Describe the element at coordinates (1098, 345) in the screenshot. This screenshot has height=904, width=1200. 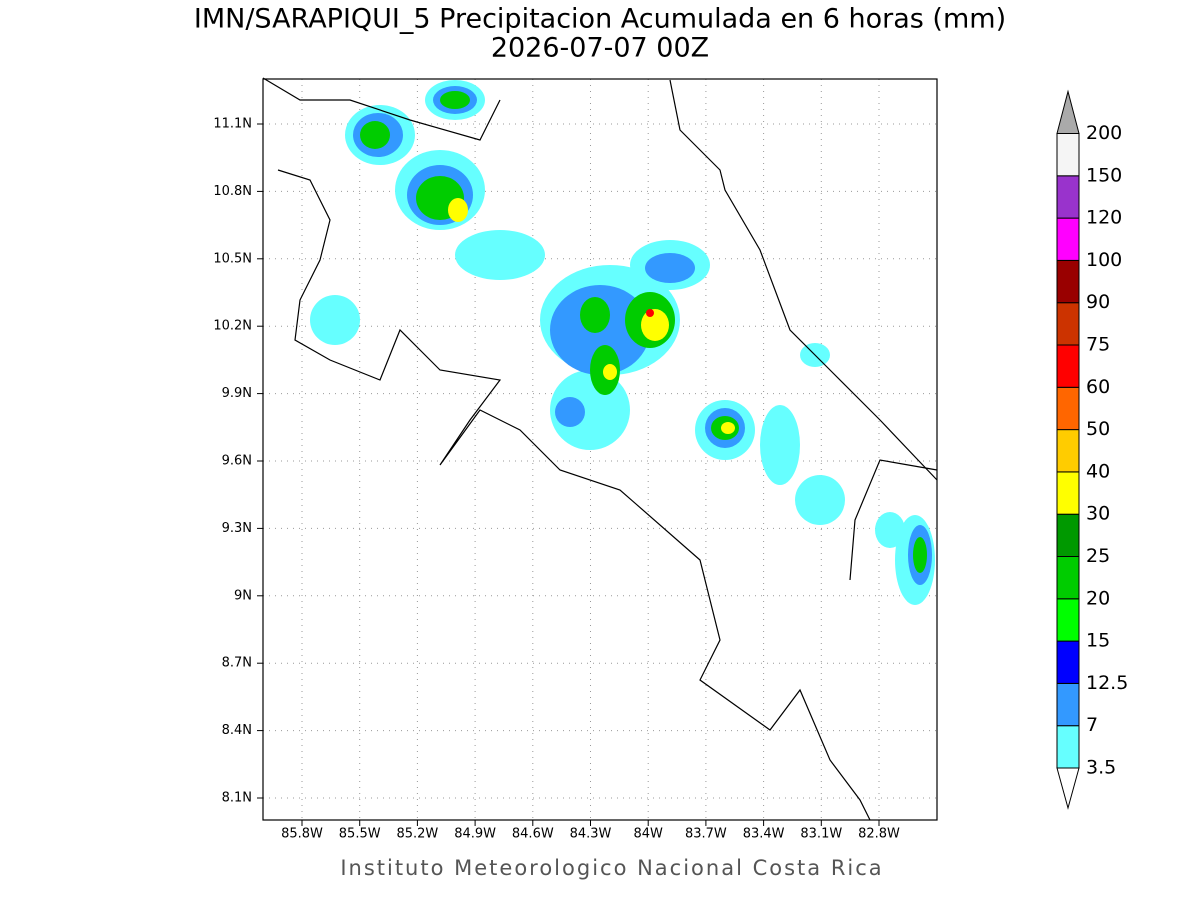
I see `colorbar-label: 75` at that location.